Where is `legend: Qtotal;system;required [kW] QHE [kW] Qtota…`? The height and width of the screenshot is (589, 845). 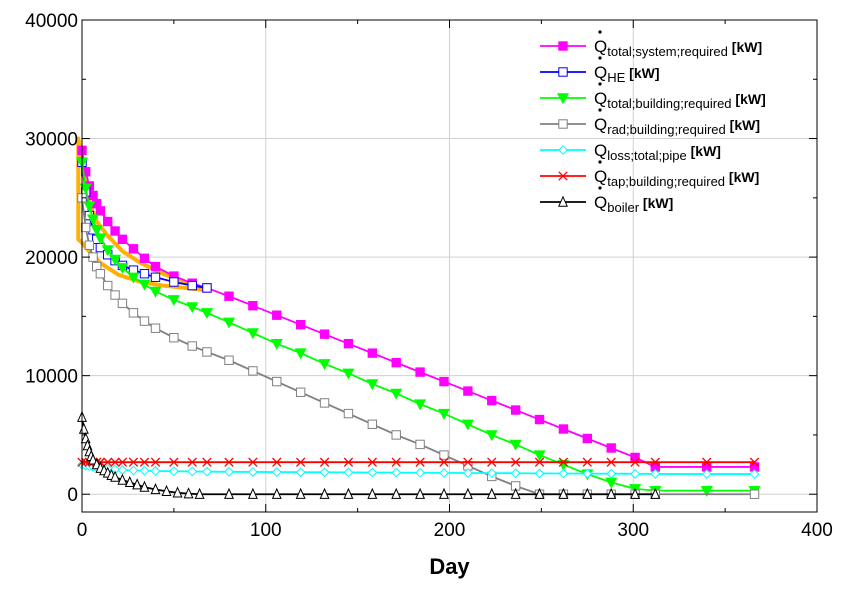 legend: Qtotal;system;required [kW] QHE [kW] Qtota… is located at coordinates (653, 122).